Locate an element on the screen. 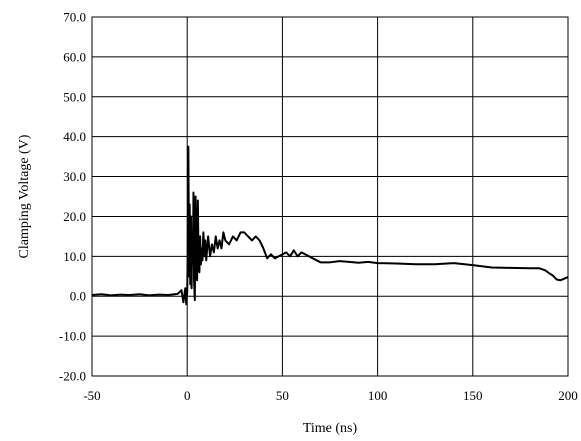 The height and width of the screenshot is (441, 581). x-tick-label: -50 is located at coordinates (91, 395).